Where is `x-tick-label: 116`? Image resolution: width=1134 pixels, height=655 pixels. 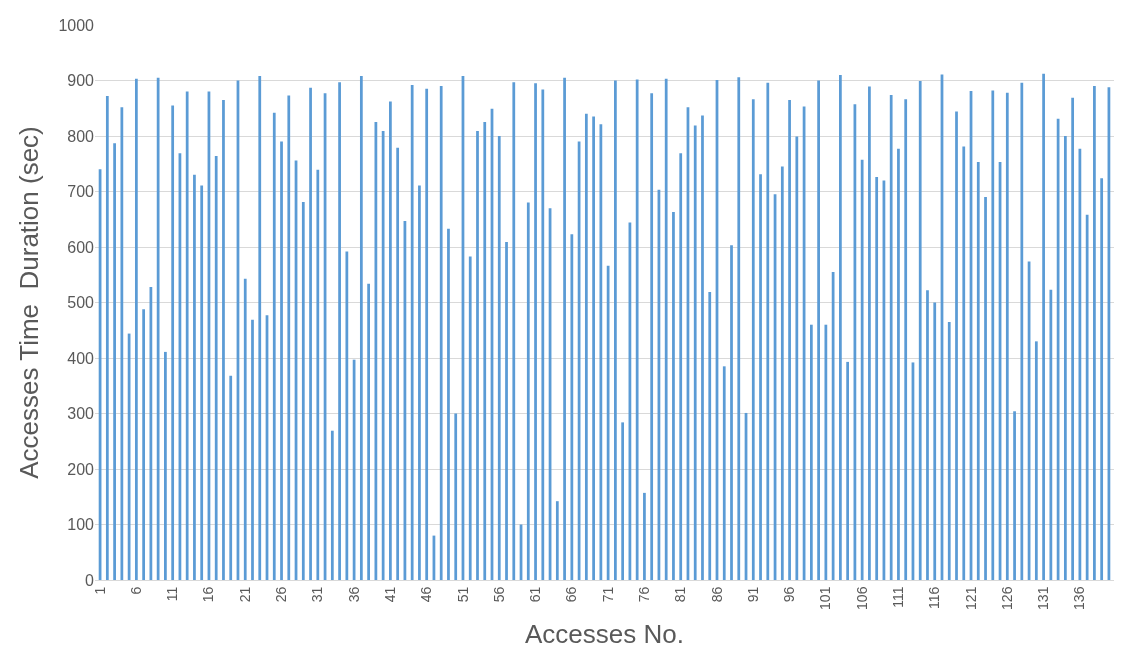 x-tick-label: 116 is located at coordinates (934, 597).